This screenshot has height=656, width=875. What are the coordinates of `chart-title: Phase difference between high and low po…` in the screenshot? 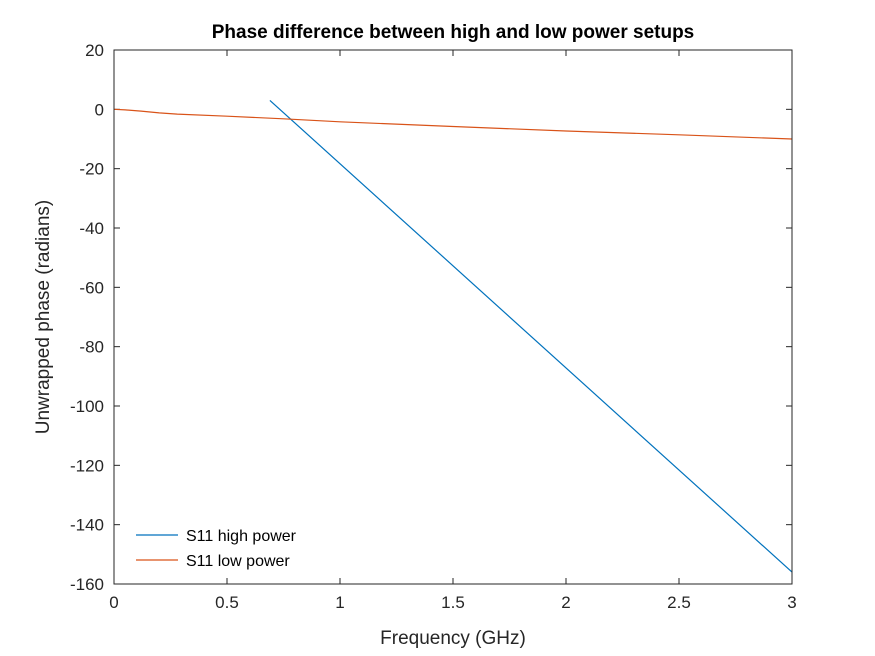 It's located at (453, 32).